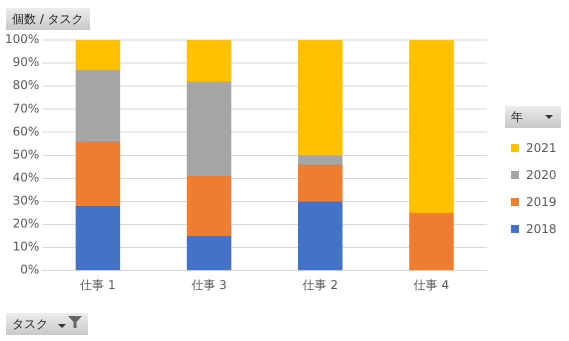 The image size is (569, 341). What do you see at coordinates (541, 175) in the screenshot?
I see `legend-label: 2020` at bounding box center [541, 175].